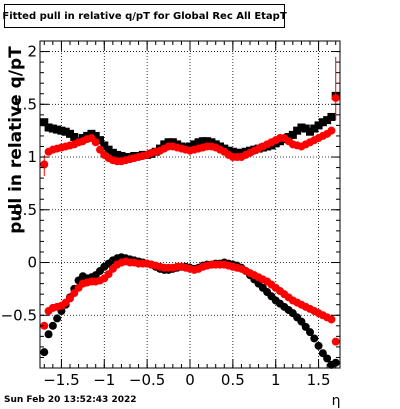 This screenshot has width=400, height=409. Describe the element at coordinates (32, 263) in the screenshot. I see `y-tick-label: 0` at that location.